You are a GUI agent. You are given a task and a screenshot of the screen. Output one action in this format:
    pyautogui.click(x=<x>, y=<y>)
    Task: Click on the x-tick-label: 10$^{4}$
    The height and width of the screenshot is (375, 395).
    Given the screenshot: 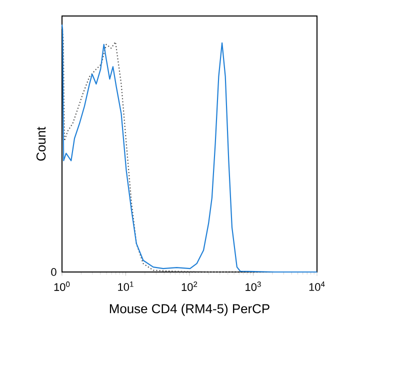 What is the action you would take?
    pyautogui.click(x=317, y=286)
    